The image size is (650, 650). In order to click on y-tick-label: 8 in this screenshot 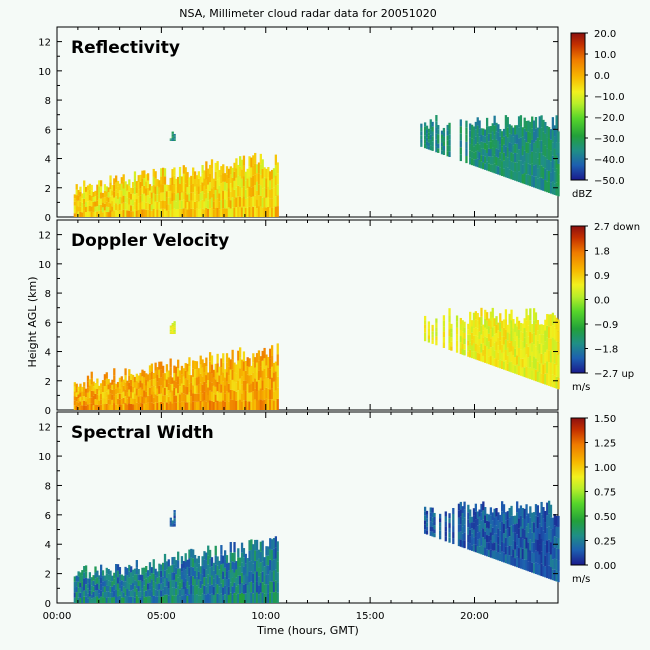, I will do `click(48, 294)`.